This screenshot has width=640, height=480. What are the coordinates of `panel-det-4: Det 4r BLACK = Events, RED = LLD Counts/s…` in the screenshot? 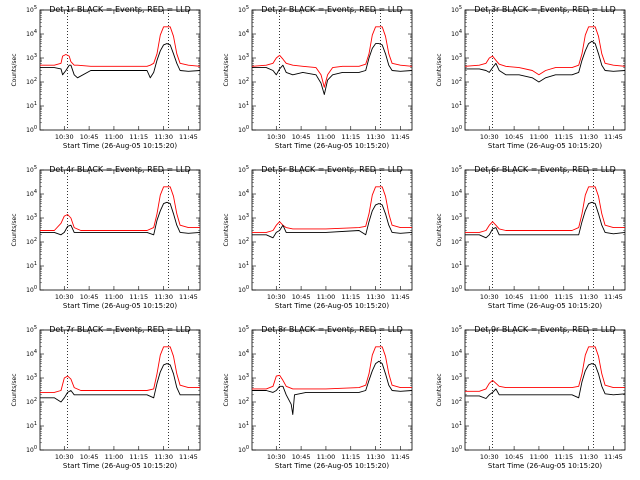 It's located at (106, 237).